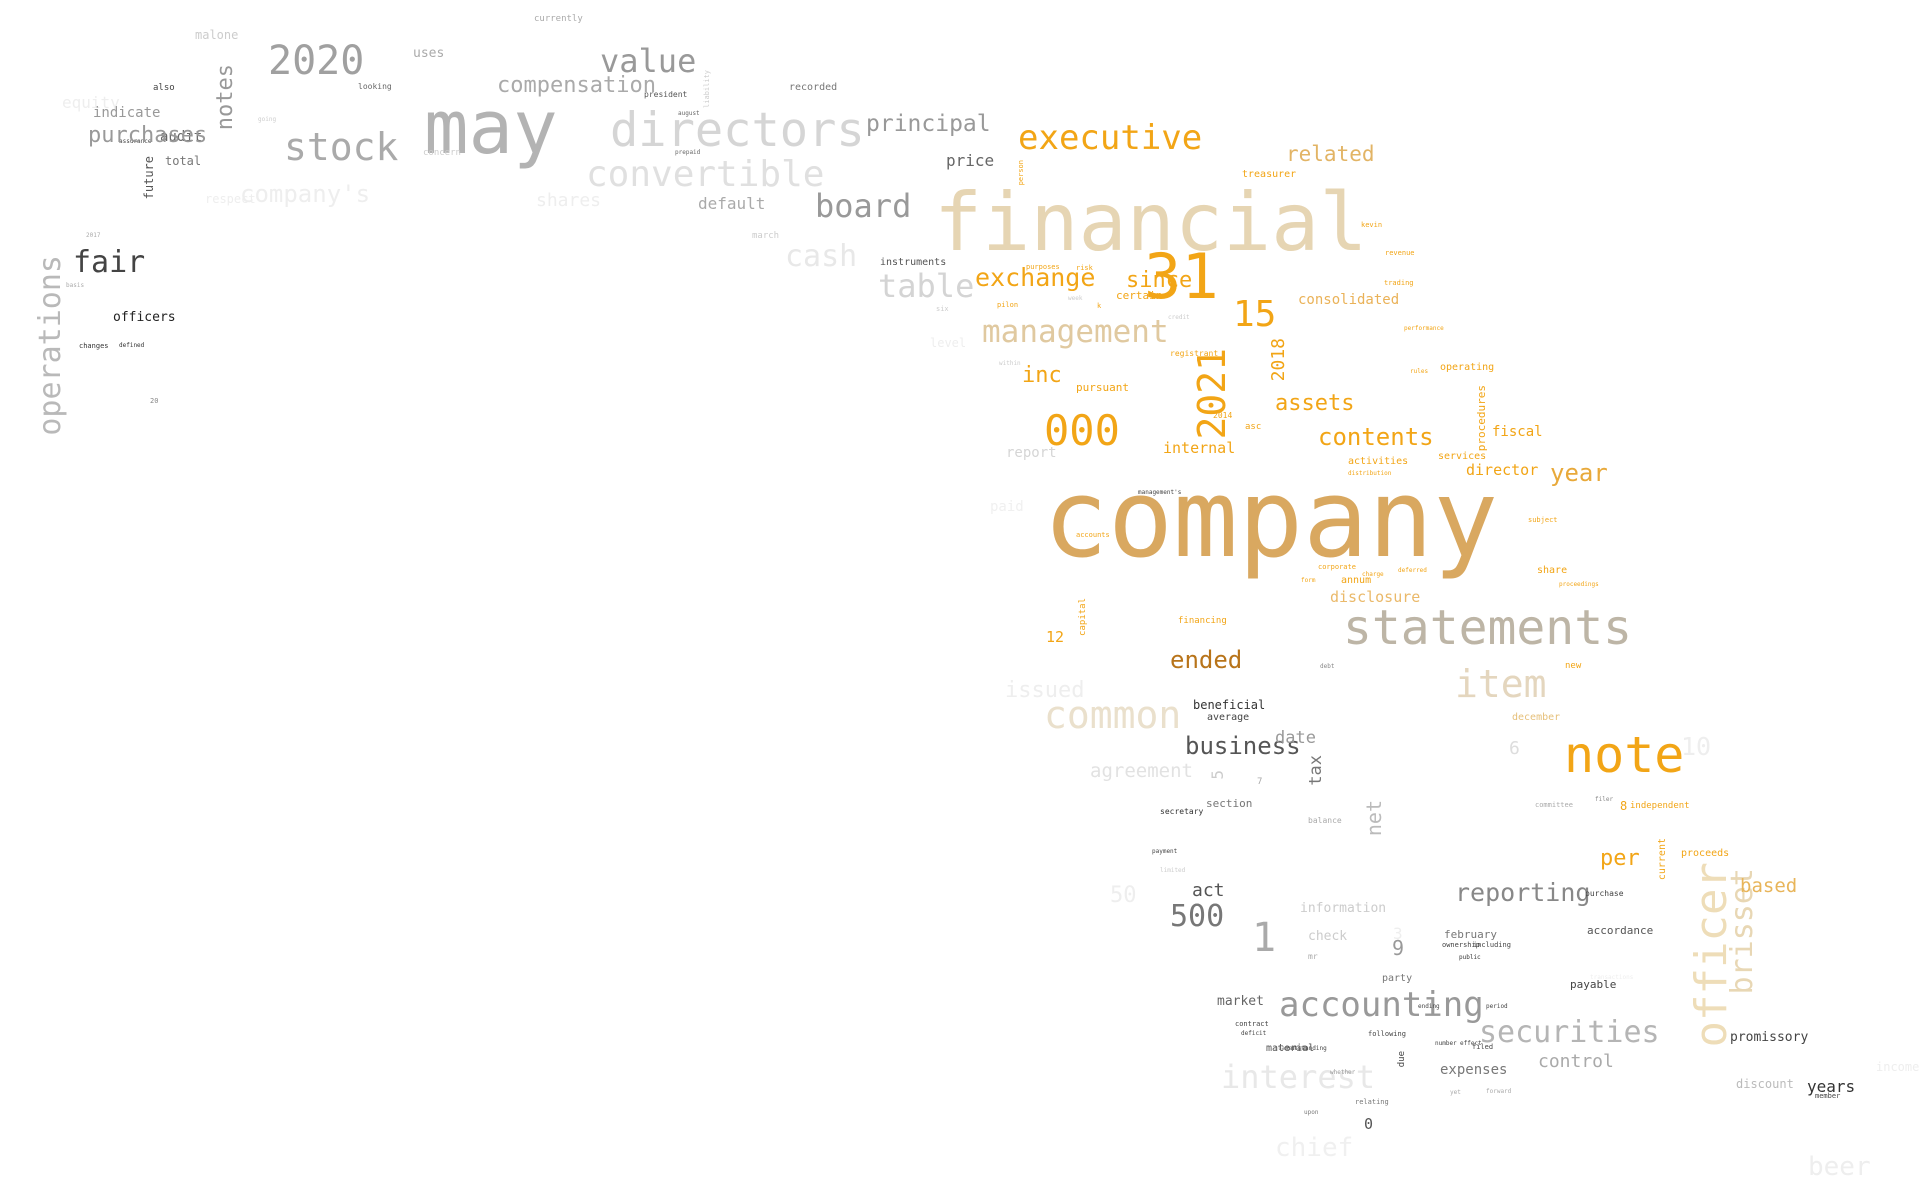 The height and width of the screenshot is (1196, 1920). I want to click on word: material, so click(1290, 1048).